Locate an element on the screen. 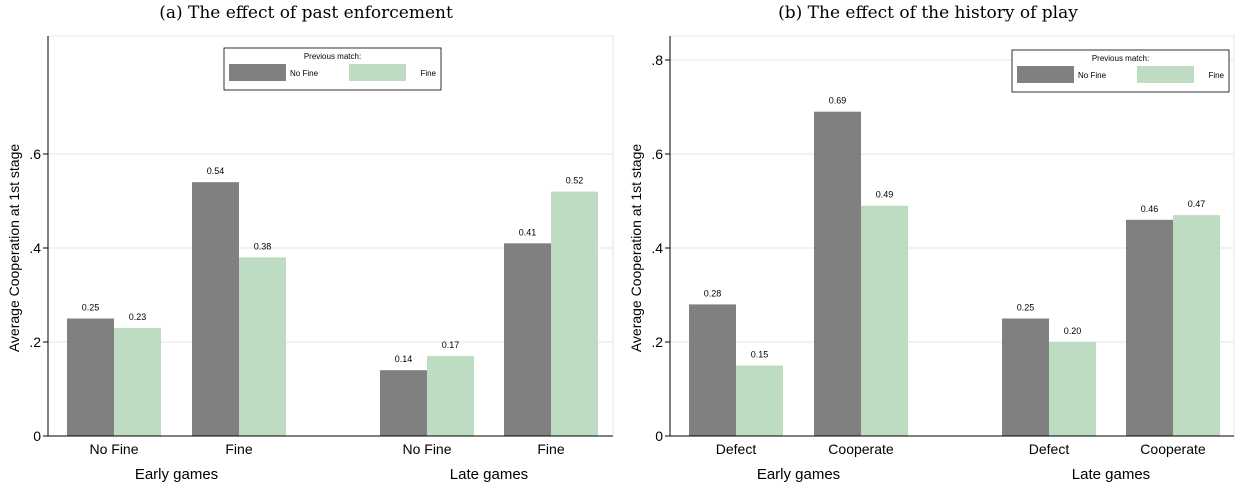 This screenshot has width=1237, height=489. bar-value-label: 0.41 is located at coordinates (528, 232).